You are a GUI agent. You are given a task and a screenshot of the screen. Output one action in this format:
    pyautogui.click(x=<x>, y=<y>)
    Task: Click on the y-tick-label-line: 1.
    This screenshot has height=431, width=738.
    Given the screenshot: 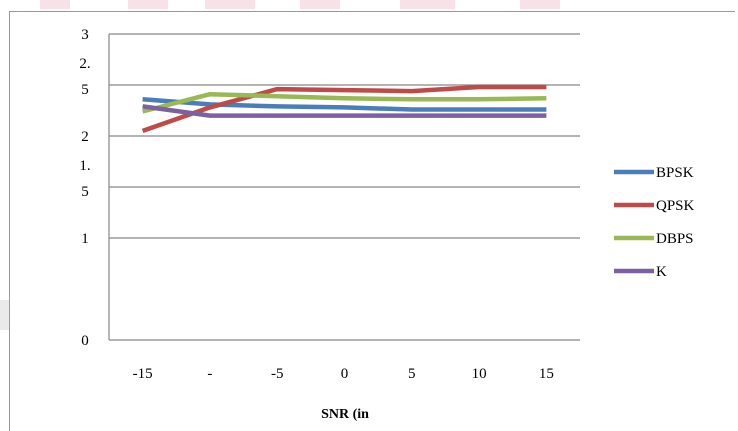 What is the action you would take?
    pyautogui.click(x=84, y=166)
    